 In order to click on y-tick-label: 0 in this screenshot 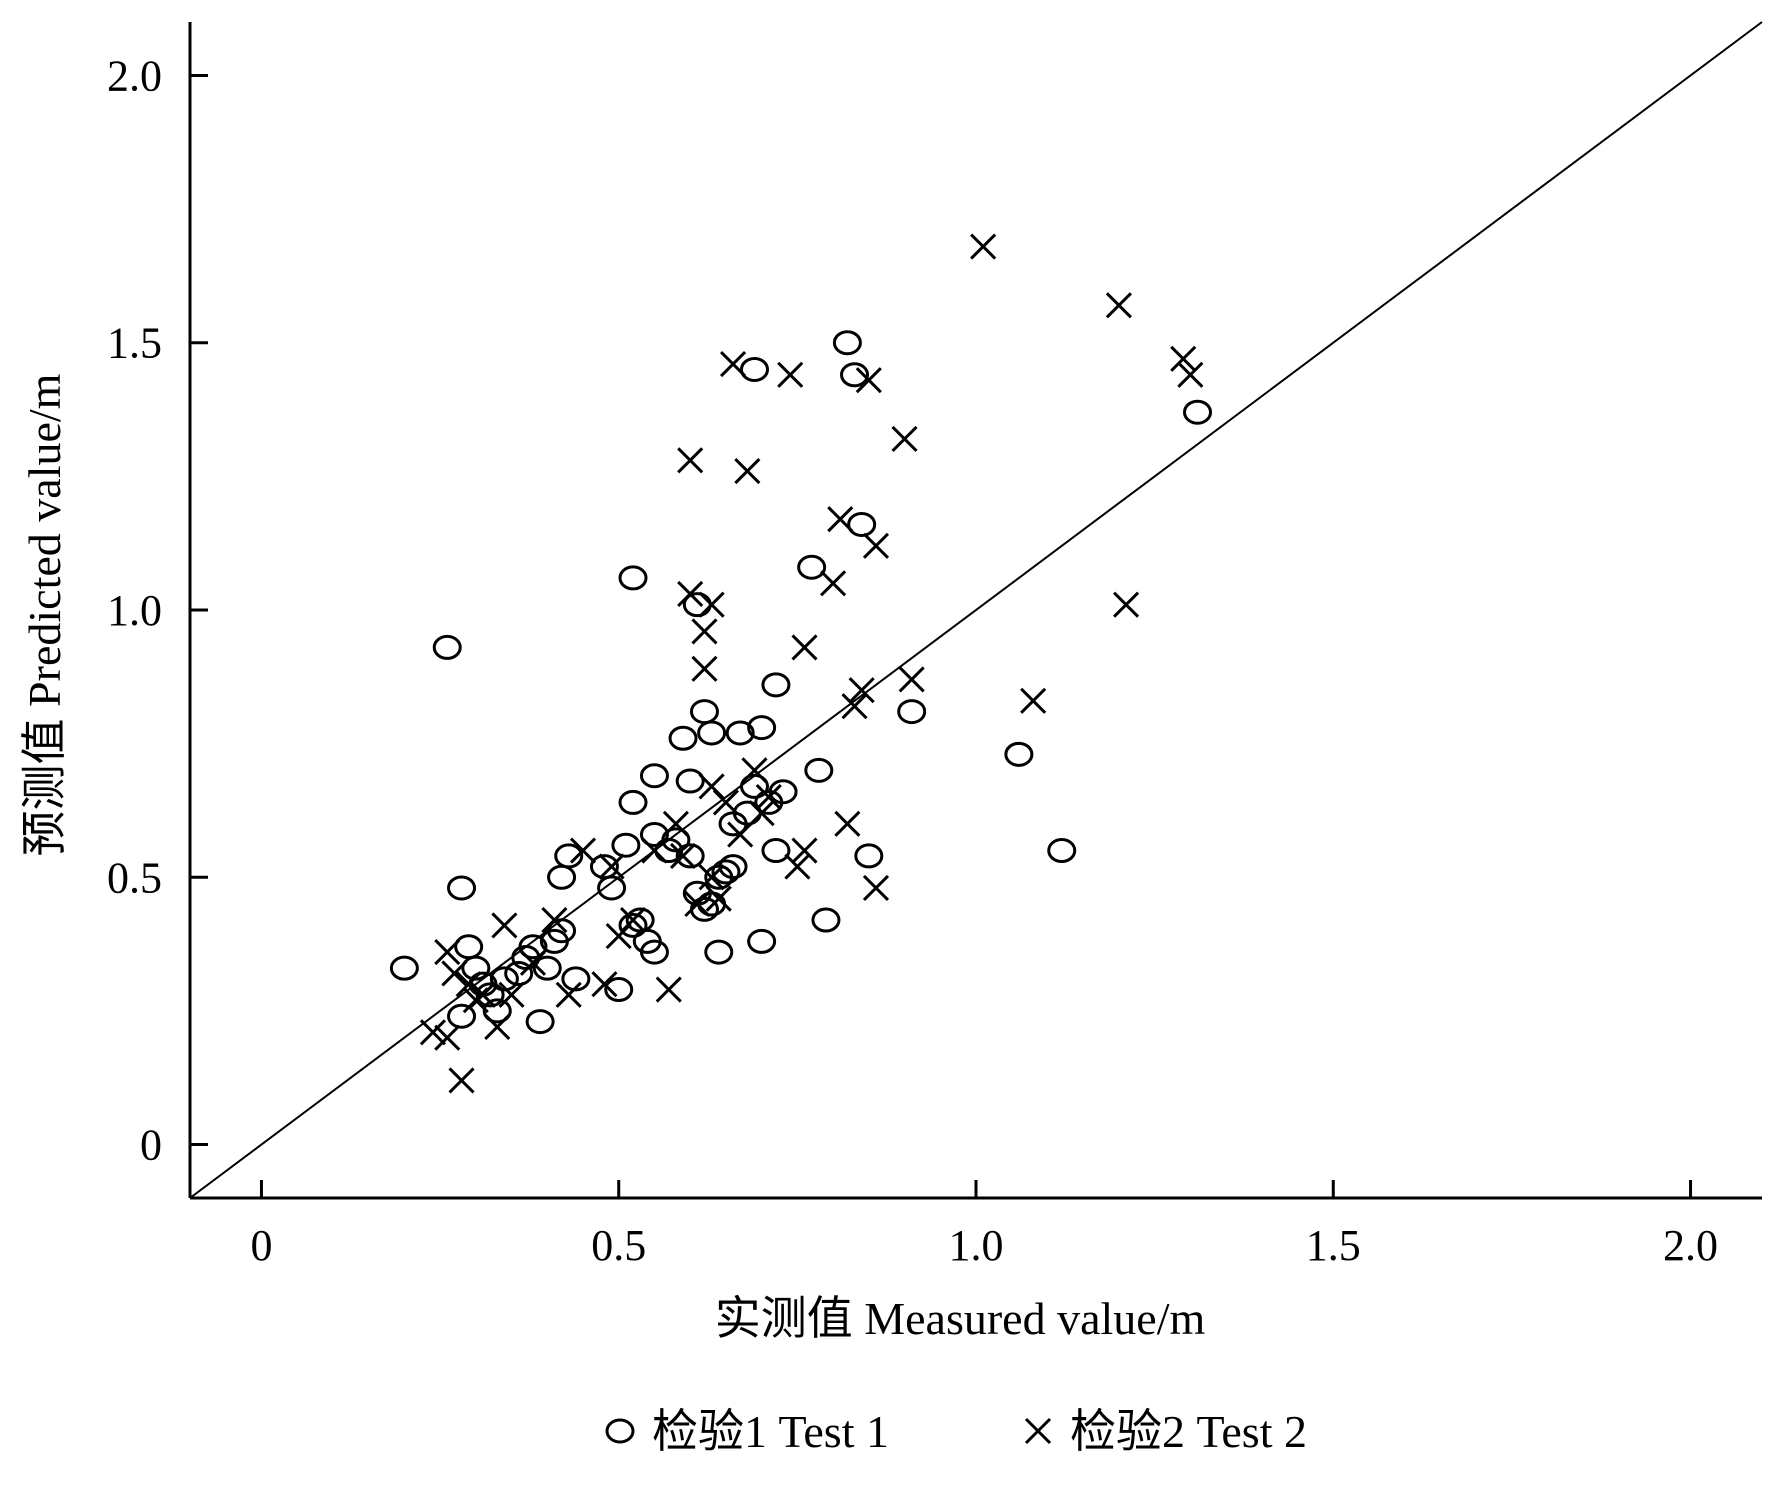, I will do `click(151, 1145)`.